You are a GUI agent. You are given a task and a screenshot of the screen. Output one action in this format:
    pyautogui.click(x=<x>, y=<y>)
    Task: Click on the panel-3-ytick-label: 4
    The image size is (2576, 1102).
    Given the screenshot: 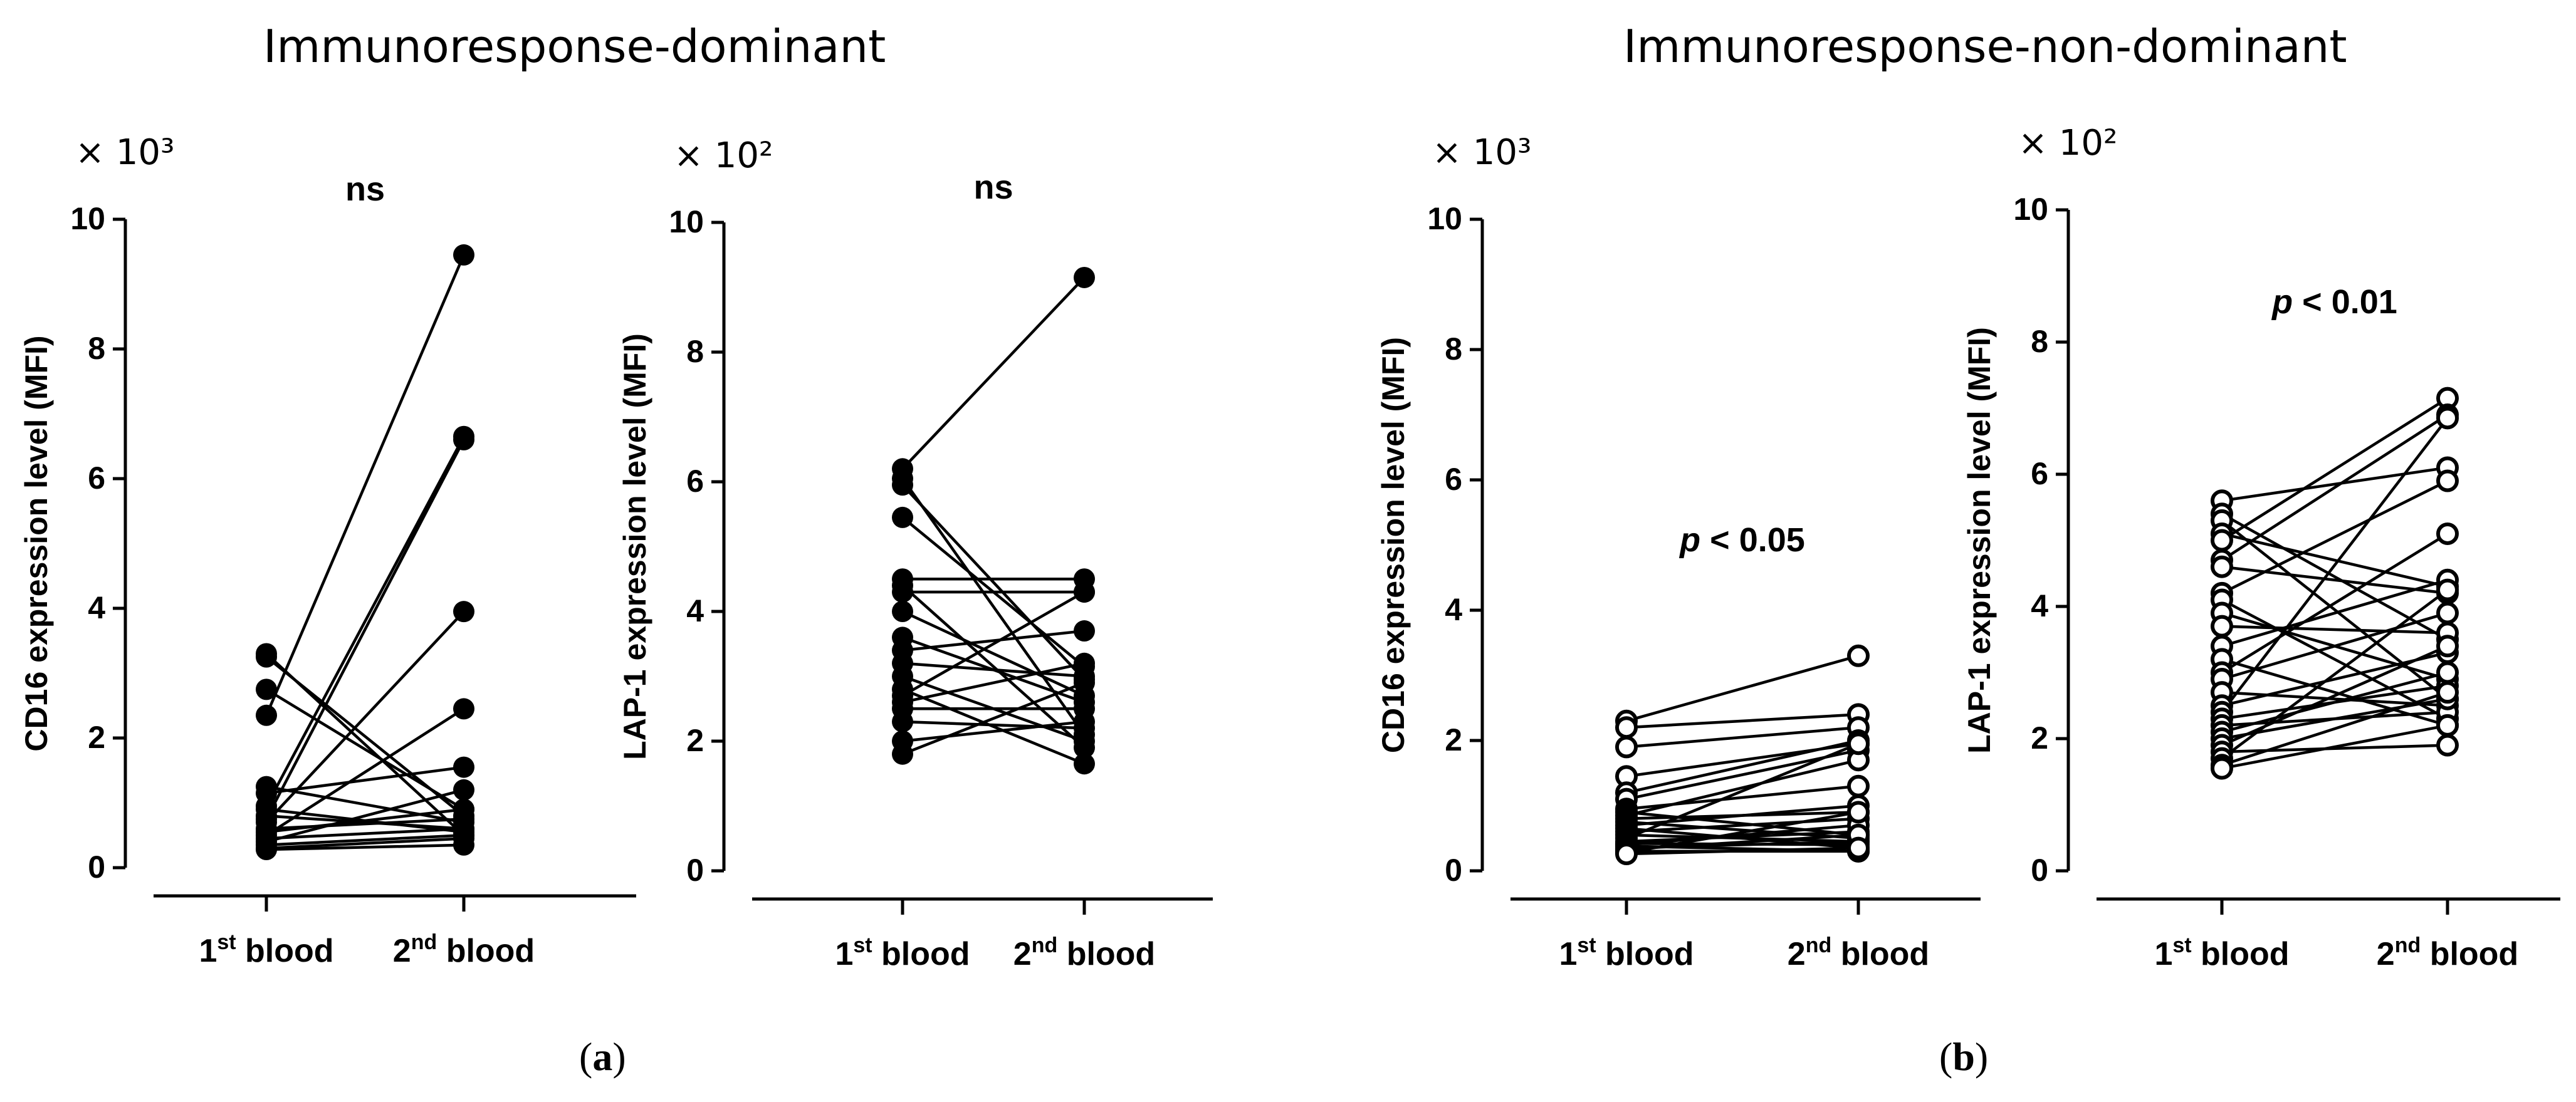 What is the action you would take?
    pyautogui.click(x=1453, y=609)
    